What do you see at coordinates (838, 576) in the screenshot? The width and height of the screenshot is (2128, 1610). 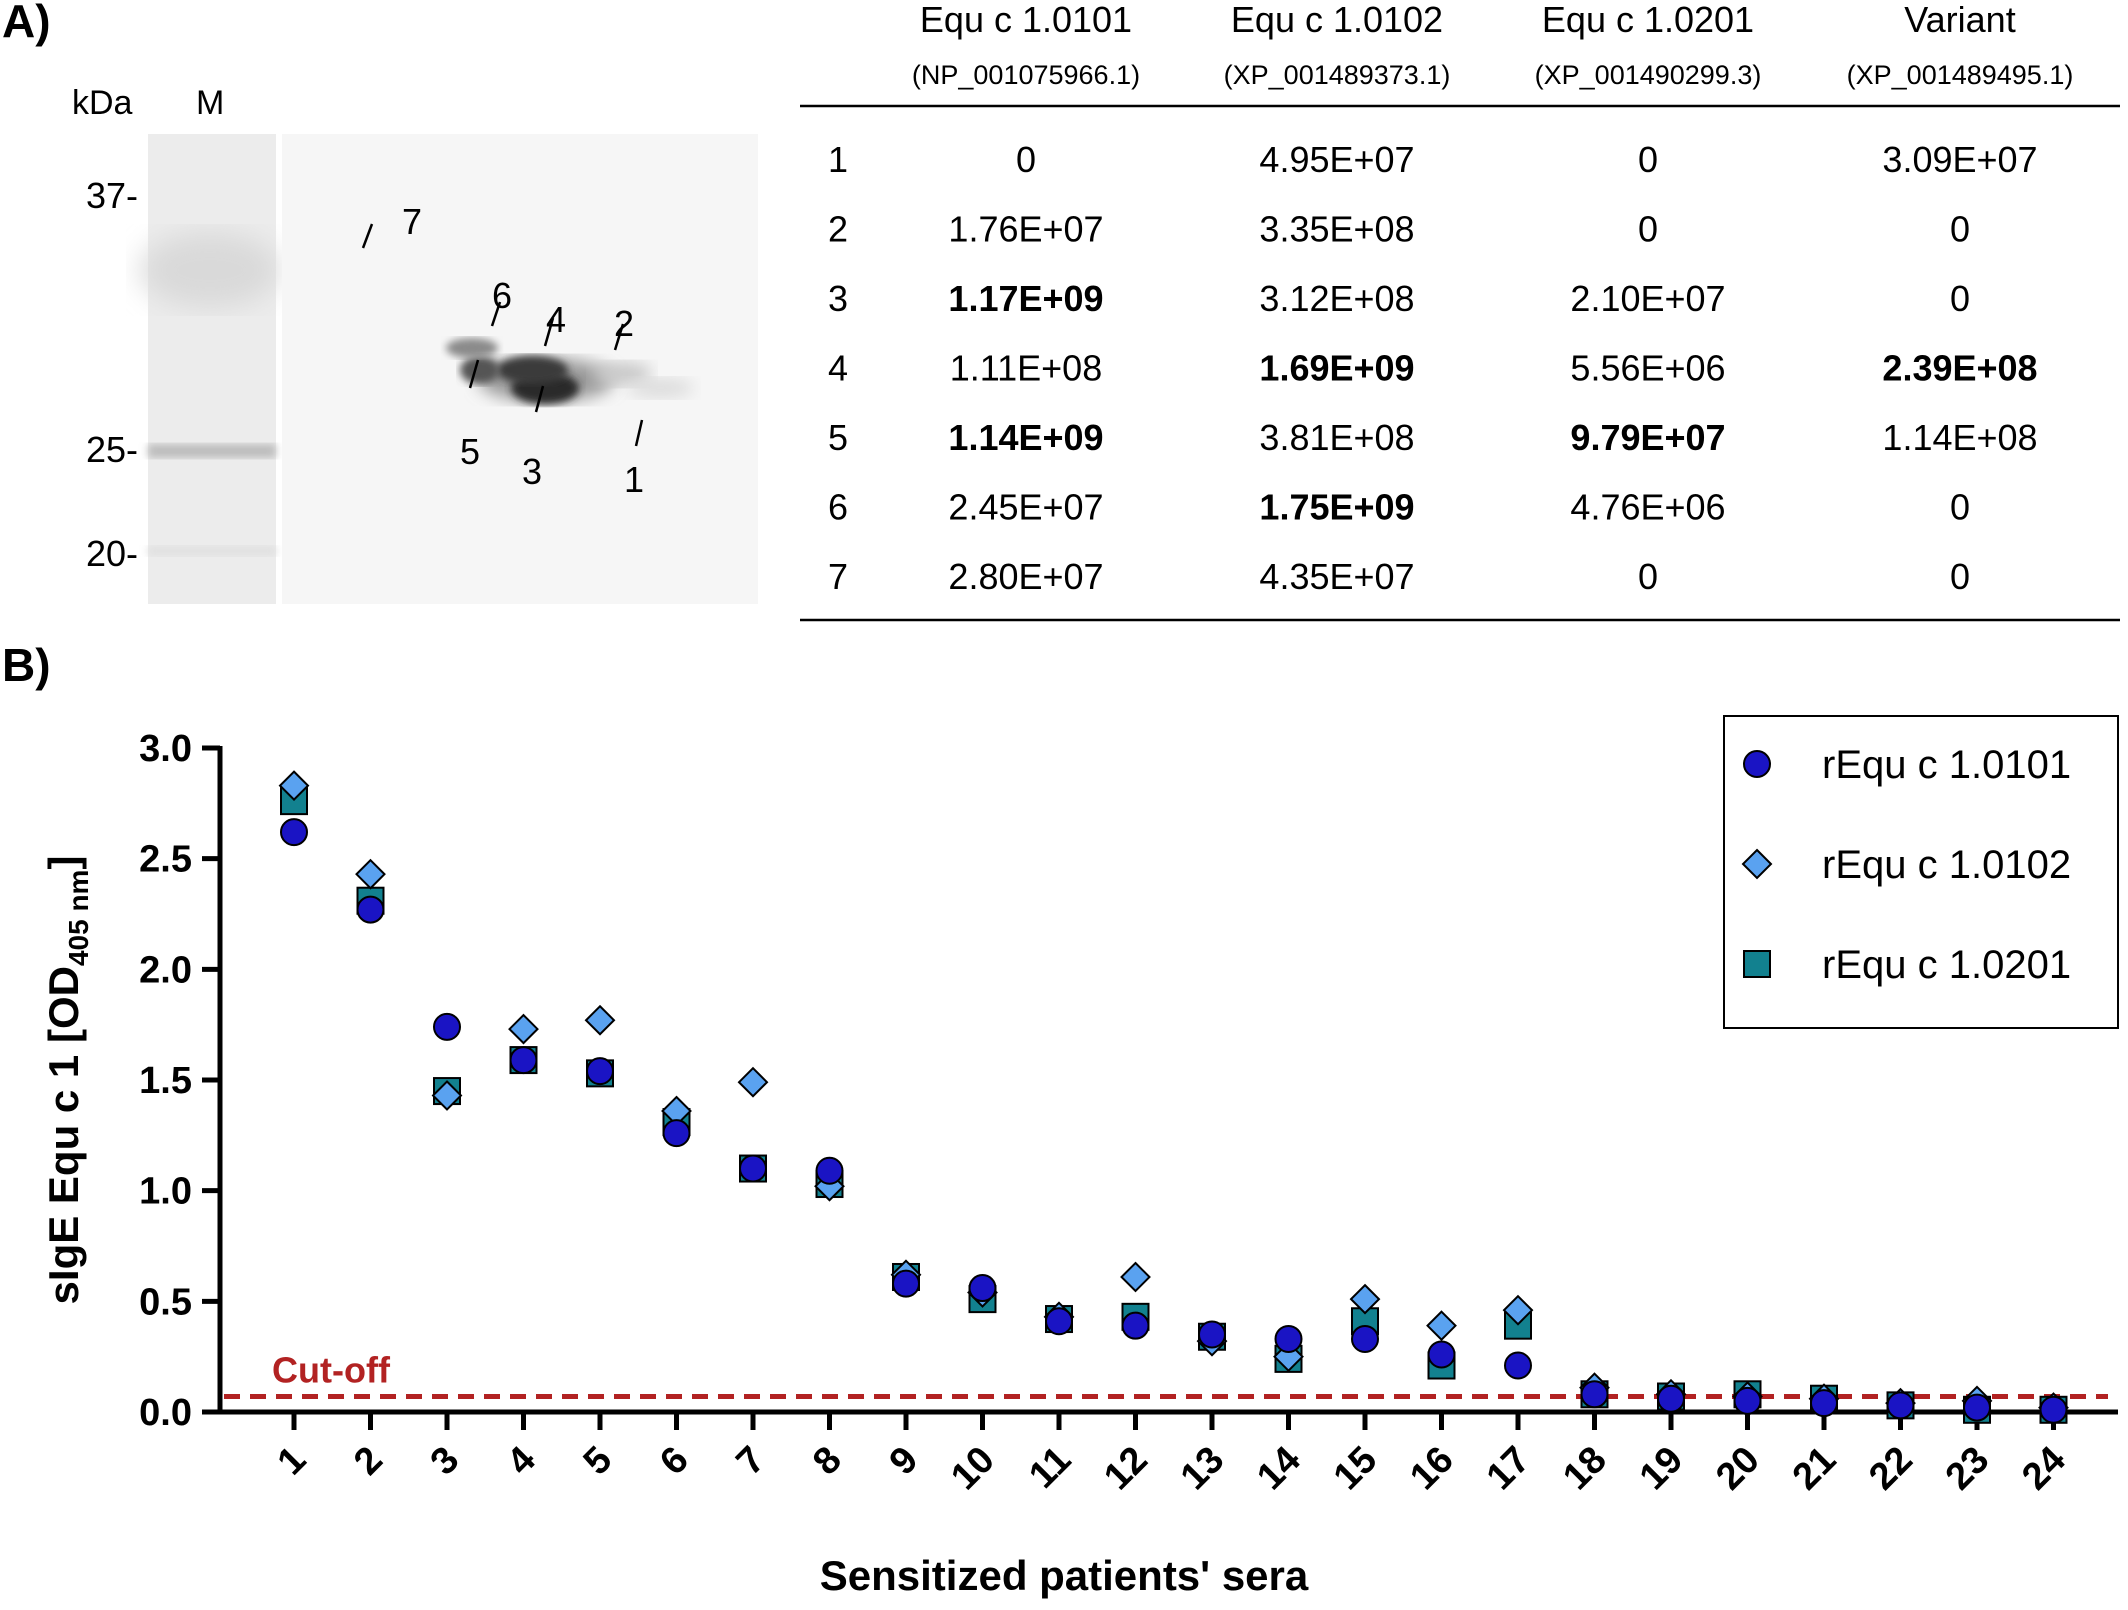 I see `table-row-id: 7` at bounding box center [838, 576].